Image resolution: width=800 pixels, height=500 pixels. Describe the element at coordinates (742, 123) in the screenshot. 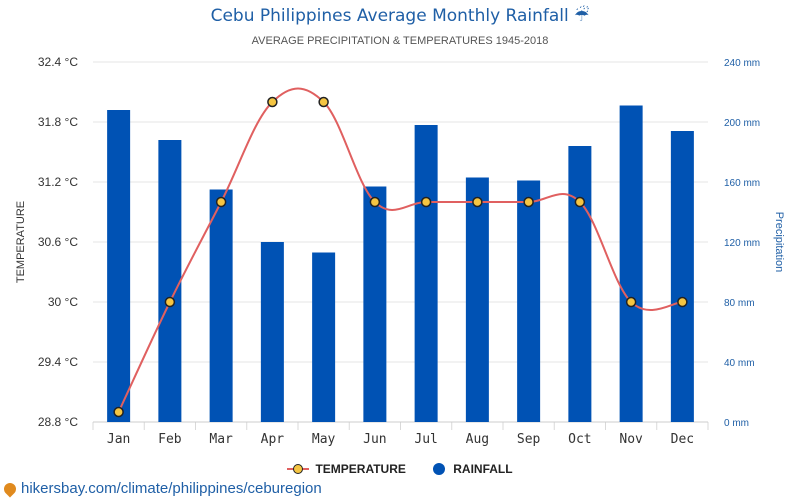

I see `right-tick-label: 200 mm` at that location.